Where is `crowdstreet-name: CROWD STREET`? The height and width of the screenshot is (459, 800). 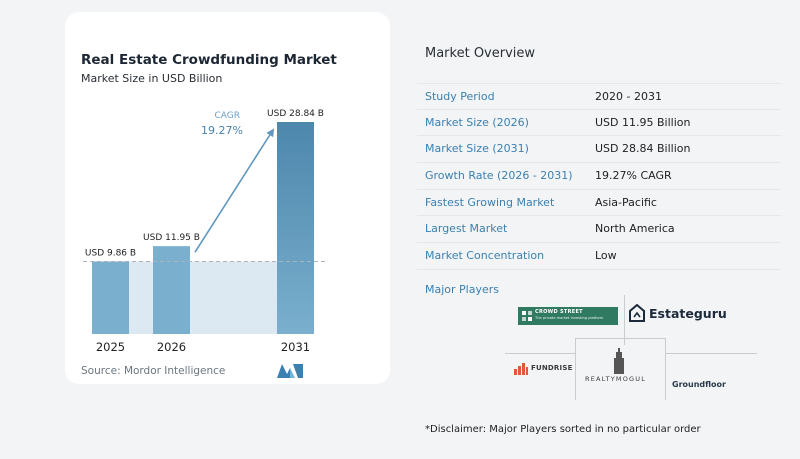
crowdstreet-name: CROWD STREET is located at coordinates (559, 312).